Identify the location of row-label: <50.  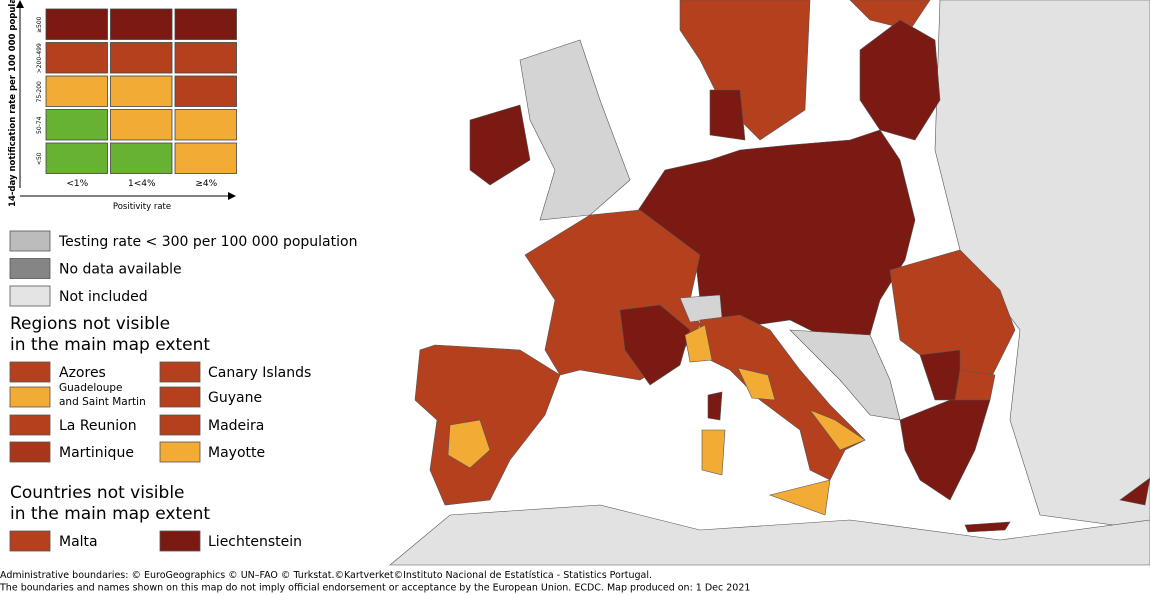
(39, 158).